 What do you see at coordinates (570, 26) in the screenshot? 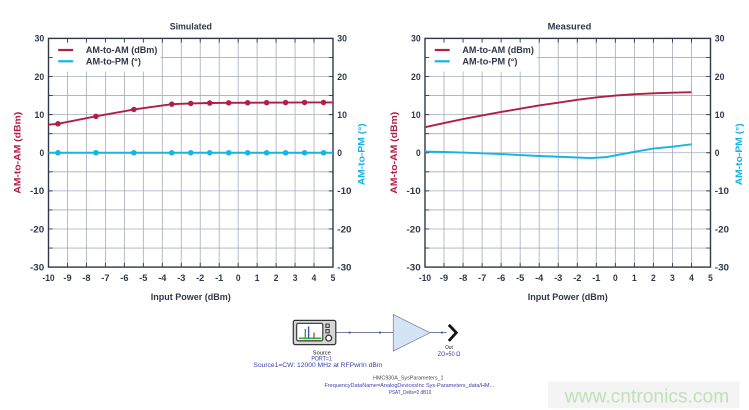
I see `svg-text: Measured` at bounding box center [570, 26].